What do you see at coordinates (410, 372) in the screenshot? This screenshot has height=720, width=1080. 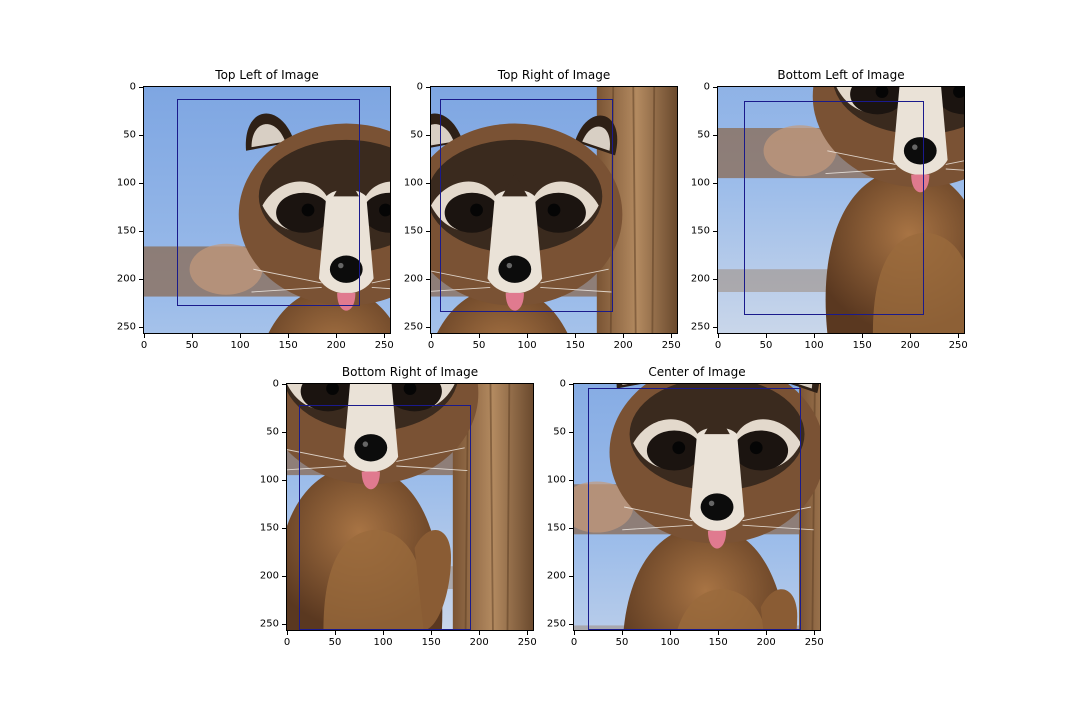 I see `panel-title: Bottom Right of Image` at bounding box center [410, 372].